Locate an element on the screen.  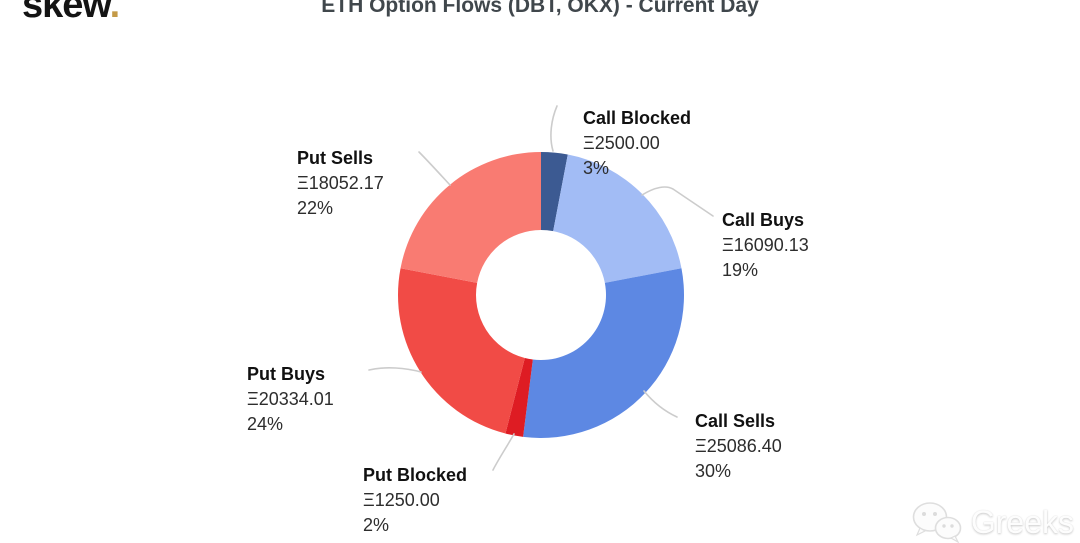
slice-percent: 22% is located at coordinates (315, 208).